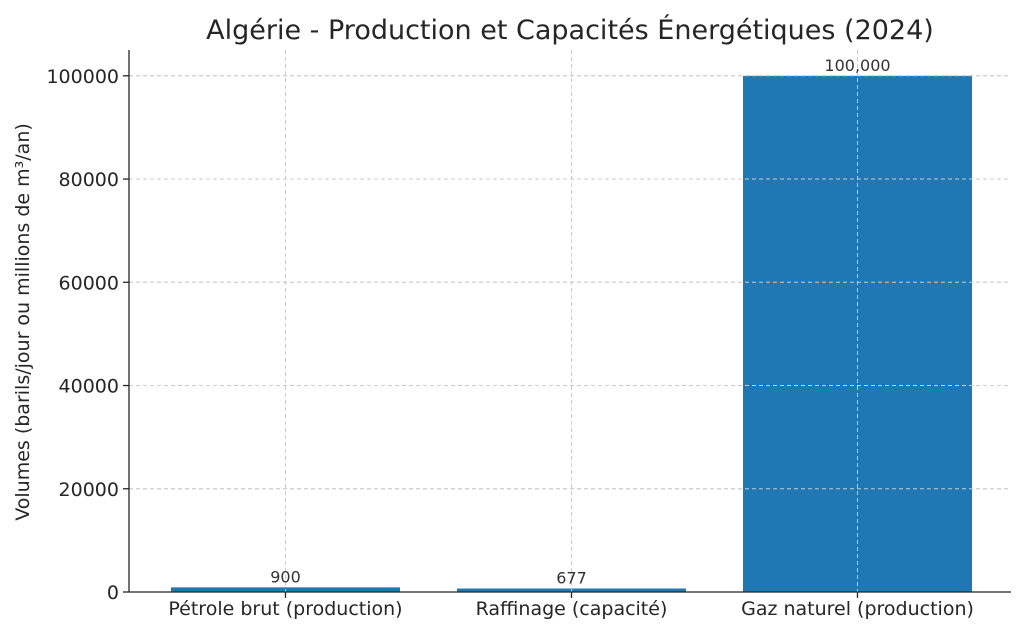 The height and width of the screenshot is (634, 1024). What do you see at coordinates (285, 609) in the screenshot?
I see `x-tick-label: Pétrole brut (production)` at bounding box center [285, 609].